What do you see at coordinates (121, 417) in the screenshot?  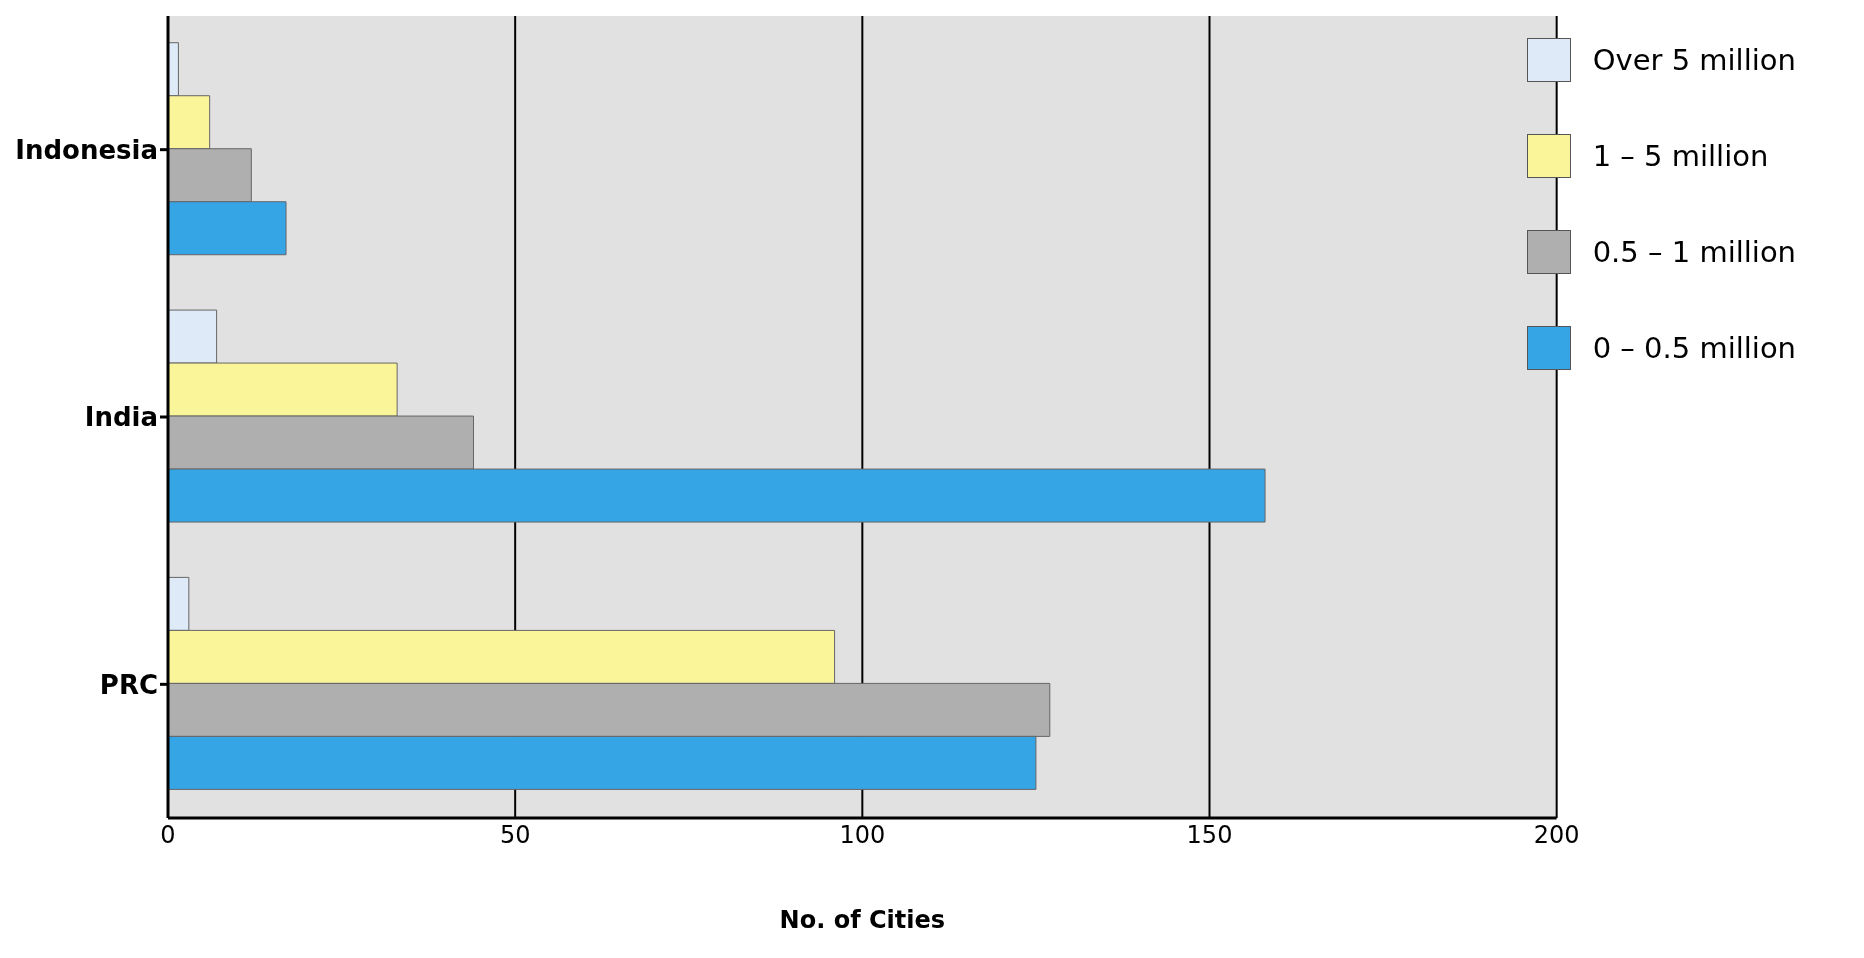 I see `y-tick-label: India` at bounding box center [121, 417].